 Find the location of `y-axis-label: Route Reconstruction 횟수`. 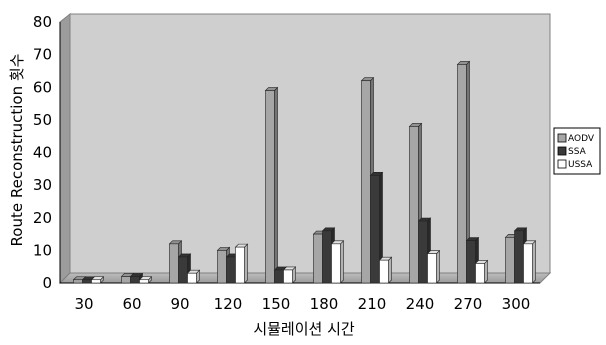

y-axis-label: Route Reconstruction 횟수 is located at coordinates (17, 150).